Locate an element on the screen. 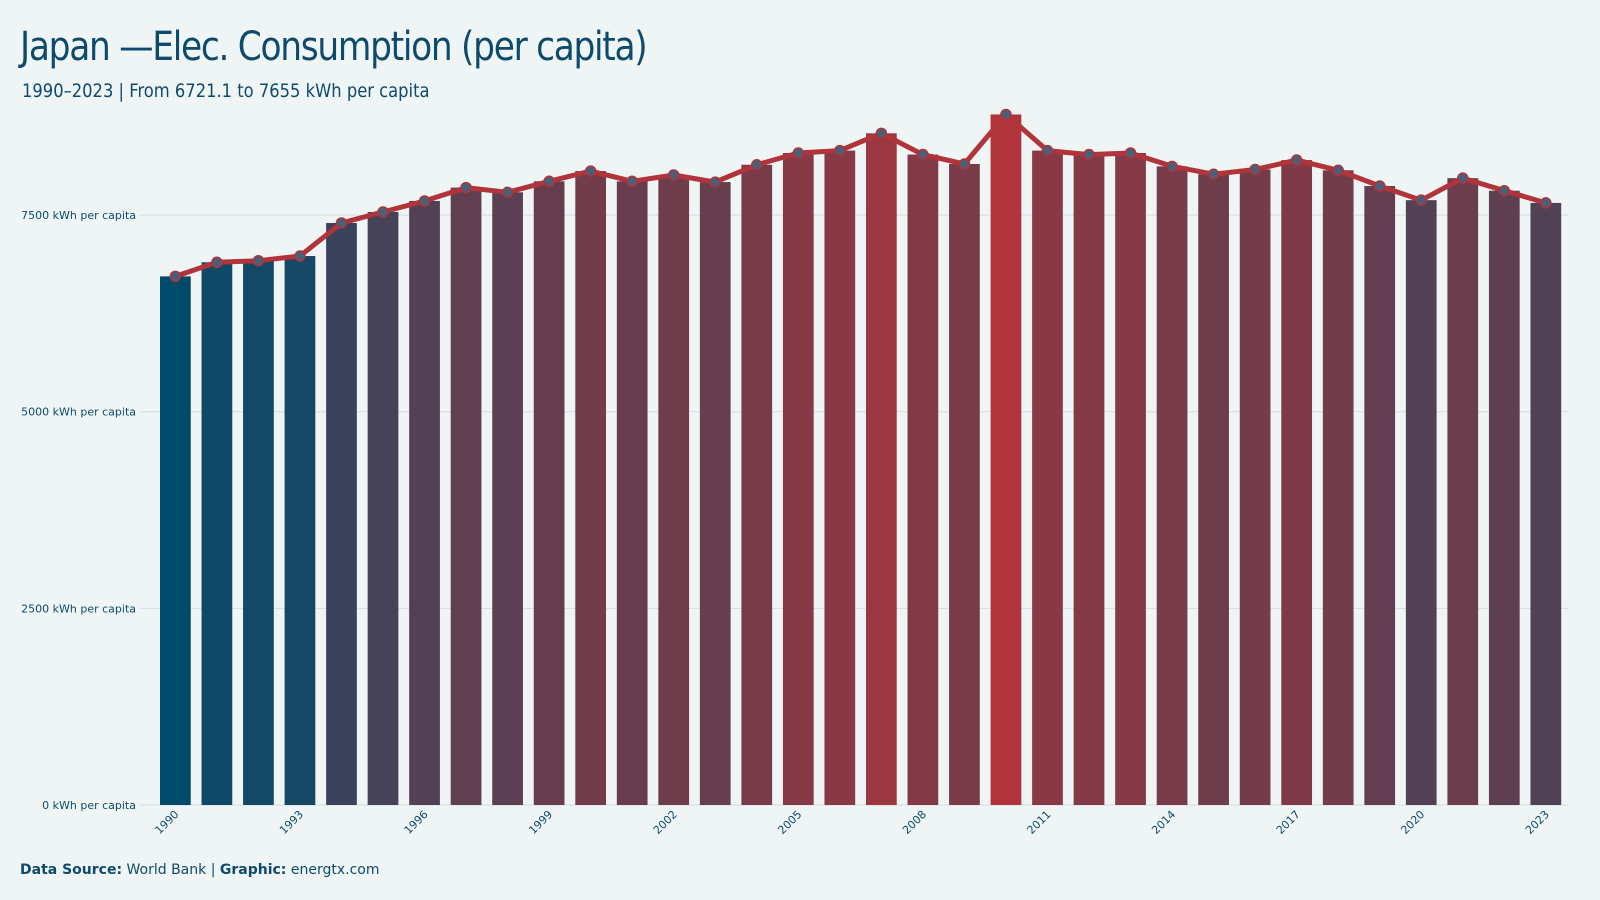  y-tick-label: 2500 kWh per capita is located at coordinates (78, 608).